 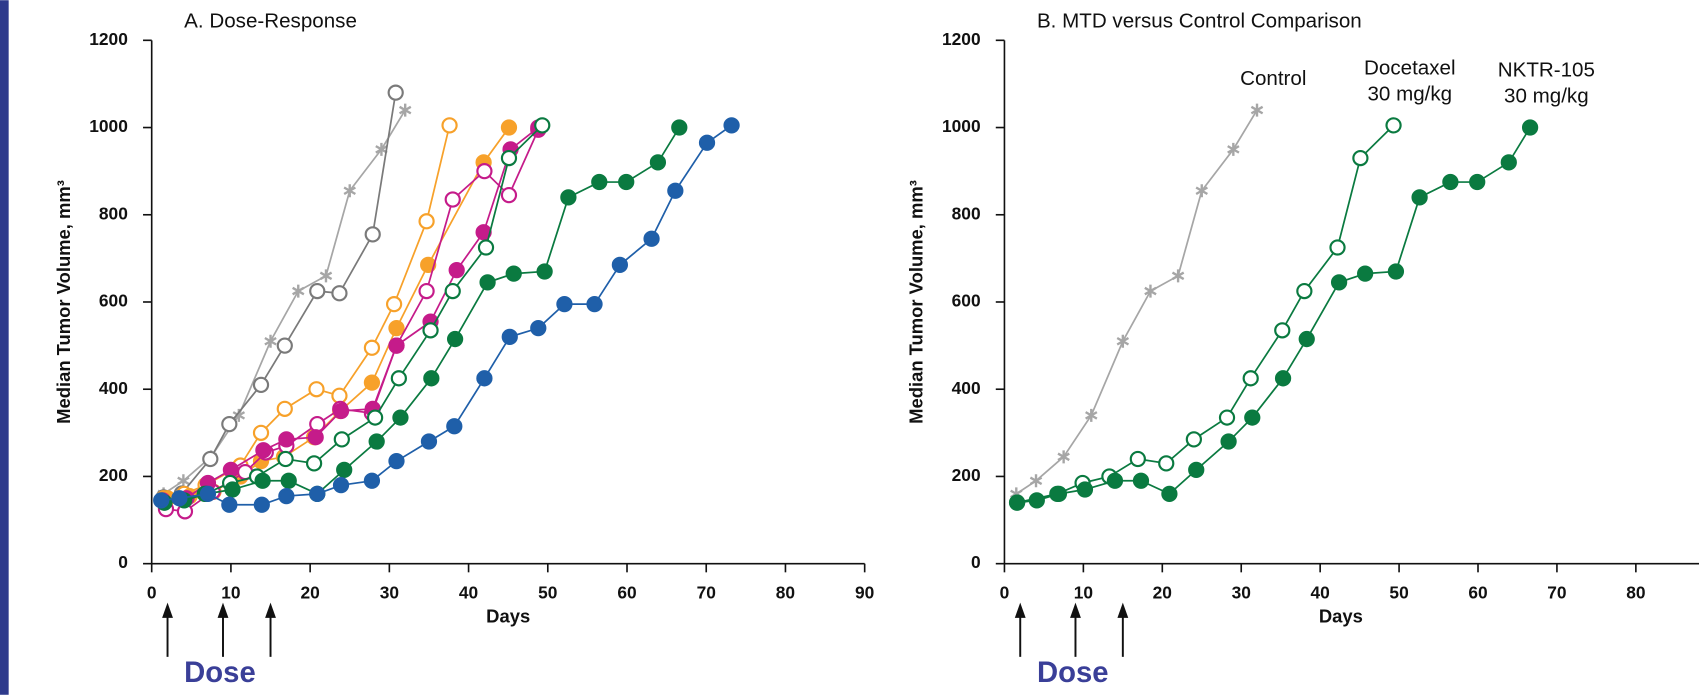 I want to click on x-tick-label: 30, so click(x=1241, y=593).